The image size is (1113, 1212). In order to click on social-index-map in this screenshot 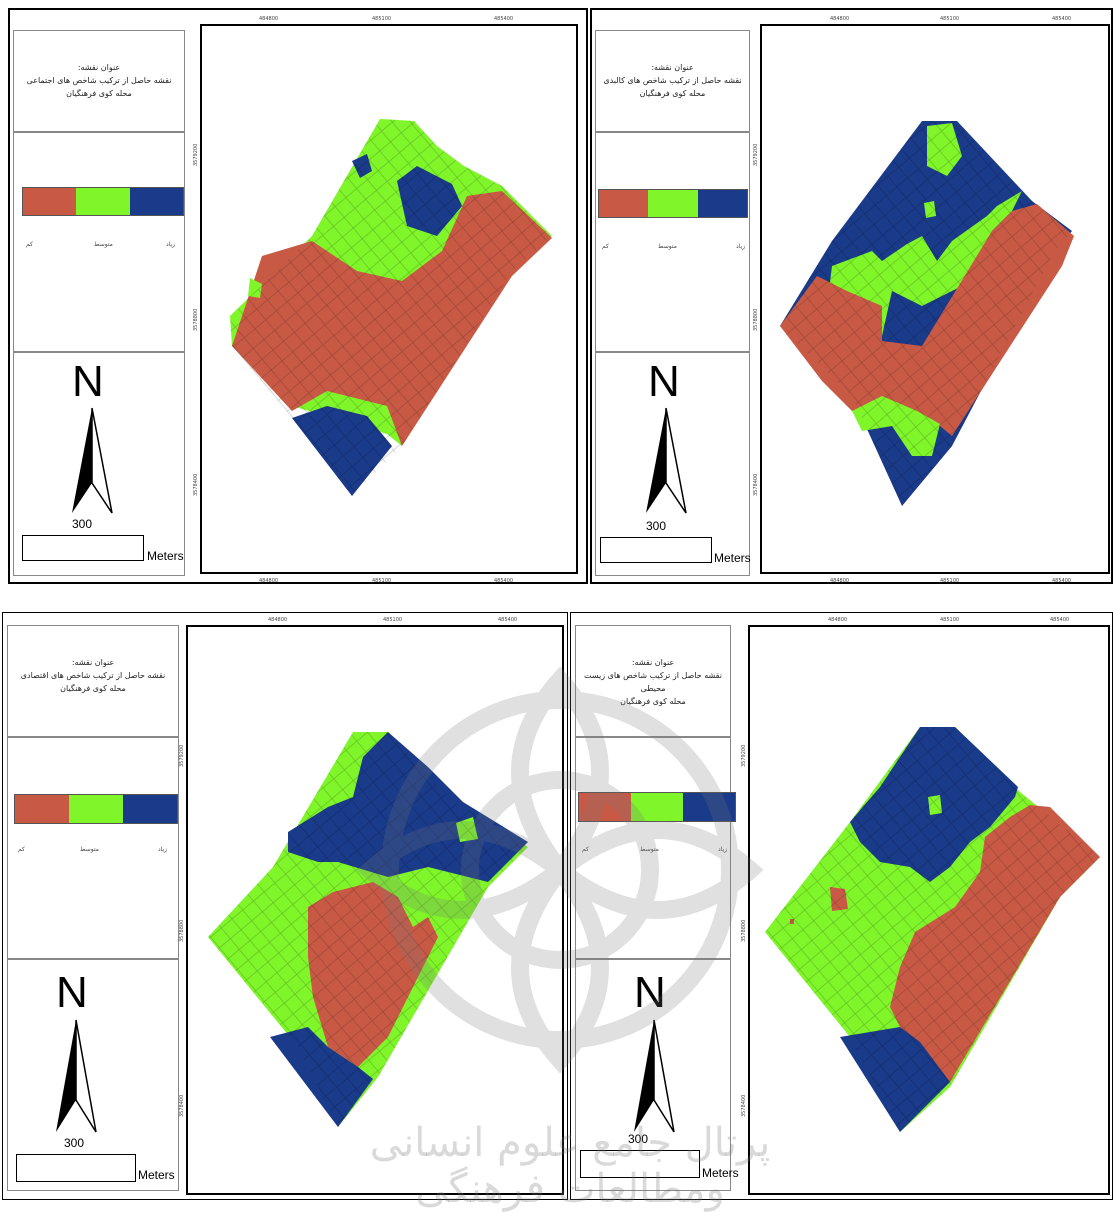, I will do `click(391, 307)`.